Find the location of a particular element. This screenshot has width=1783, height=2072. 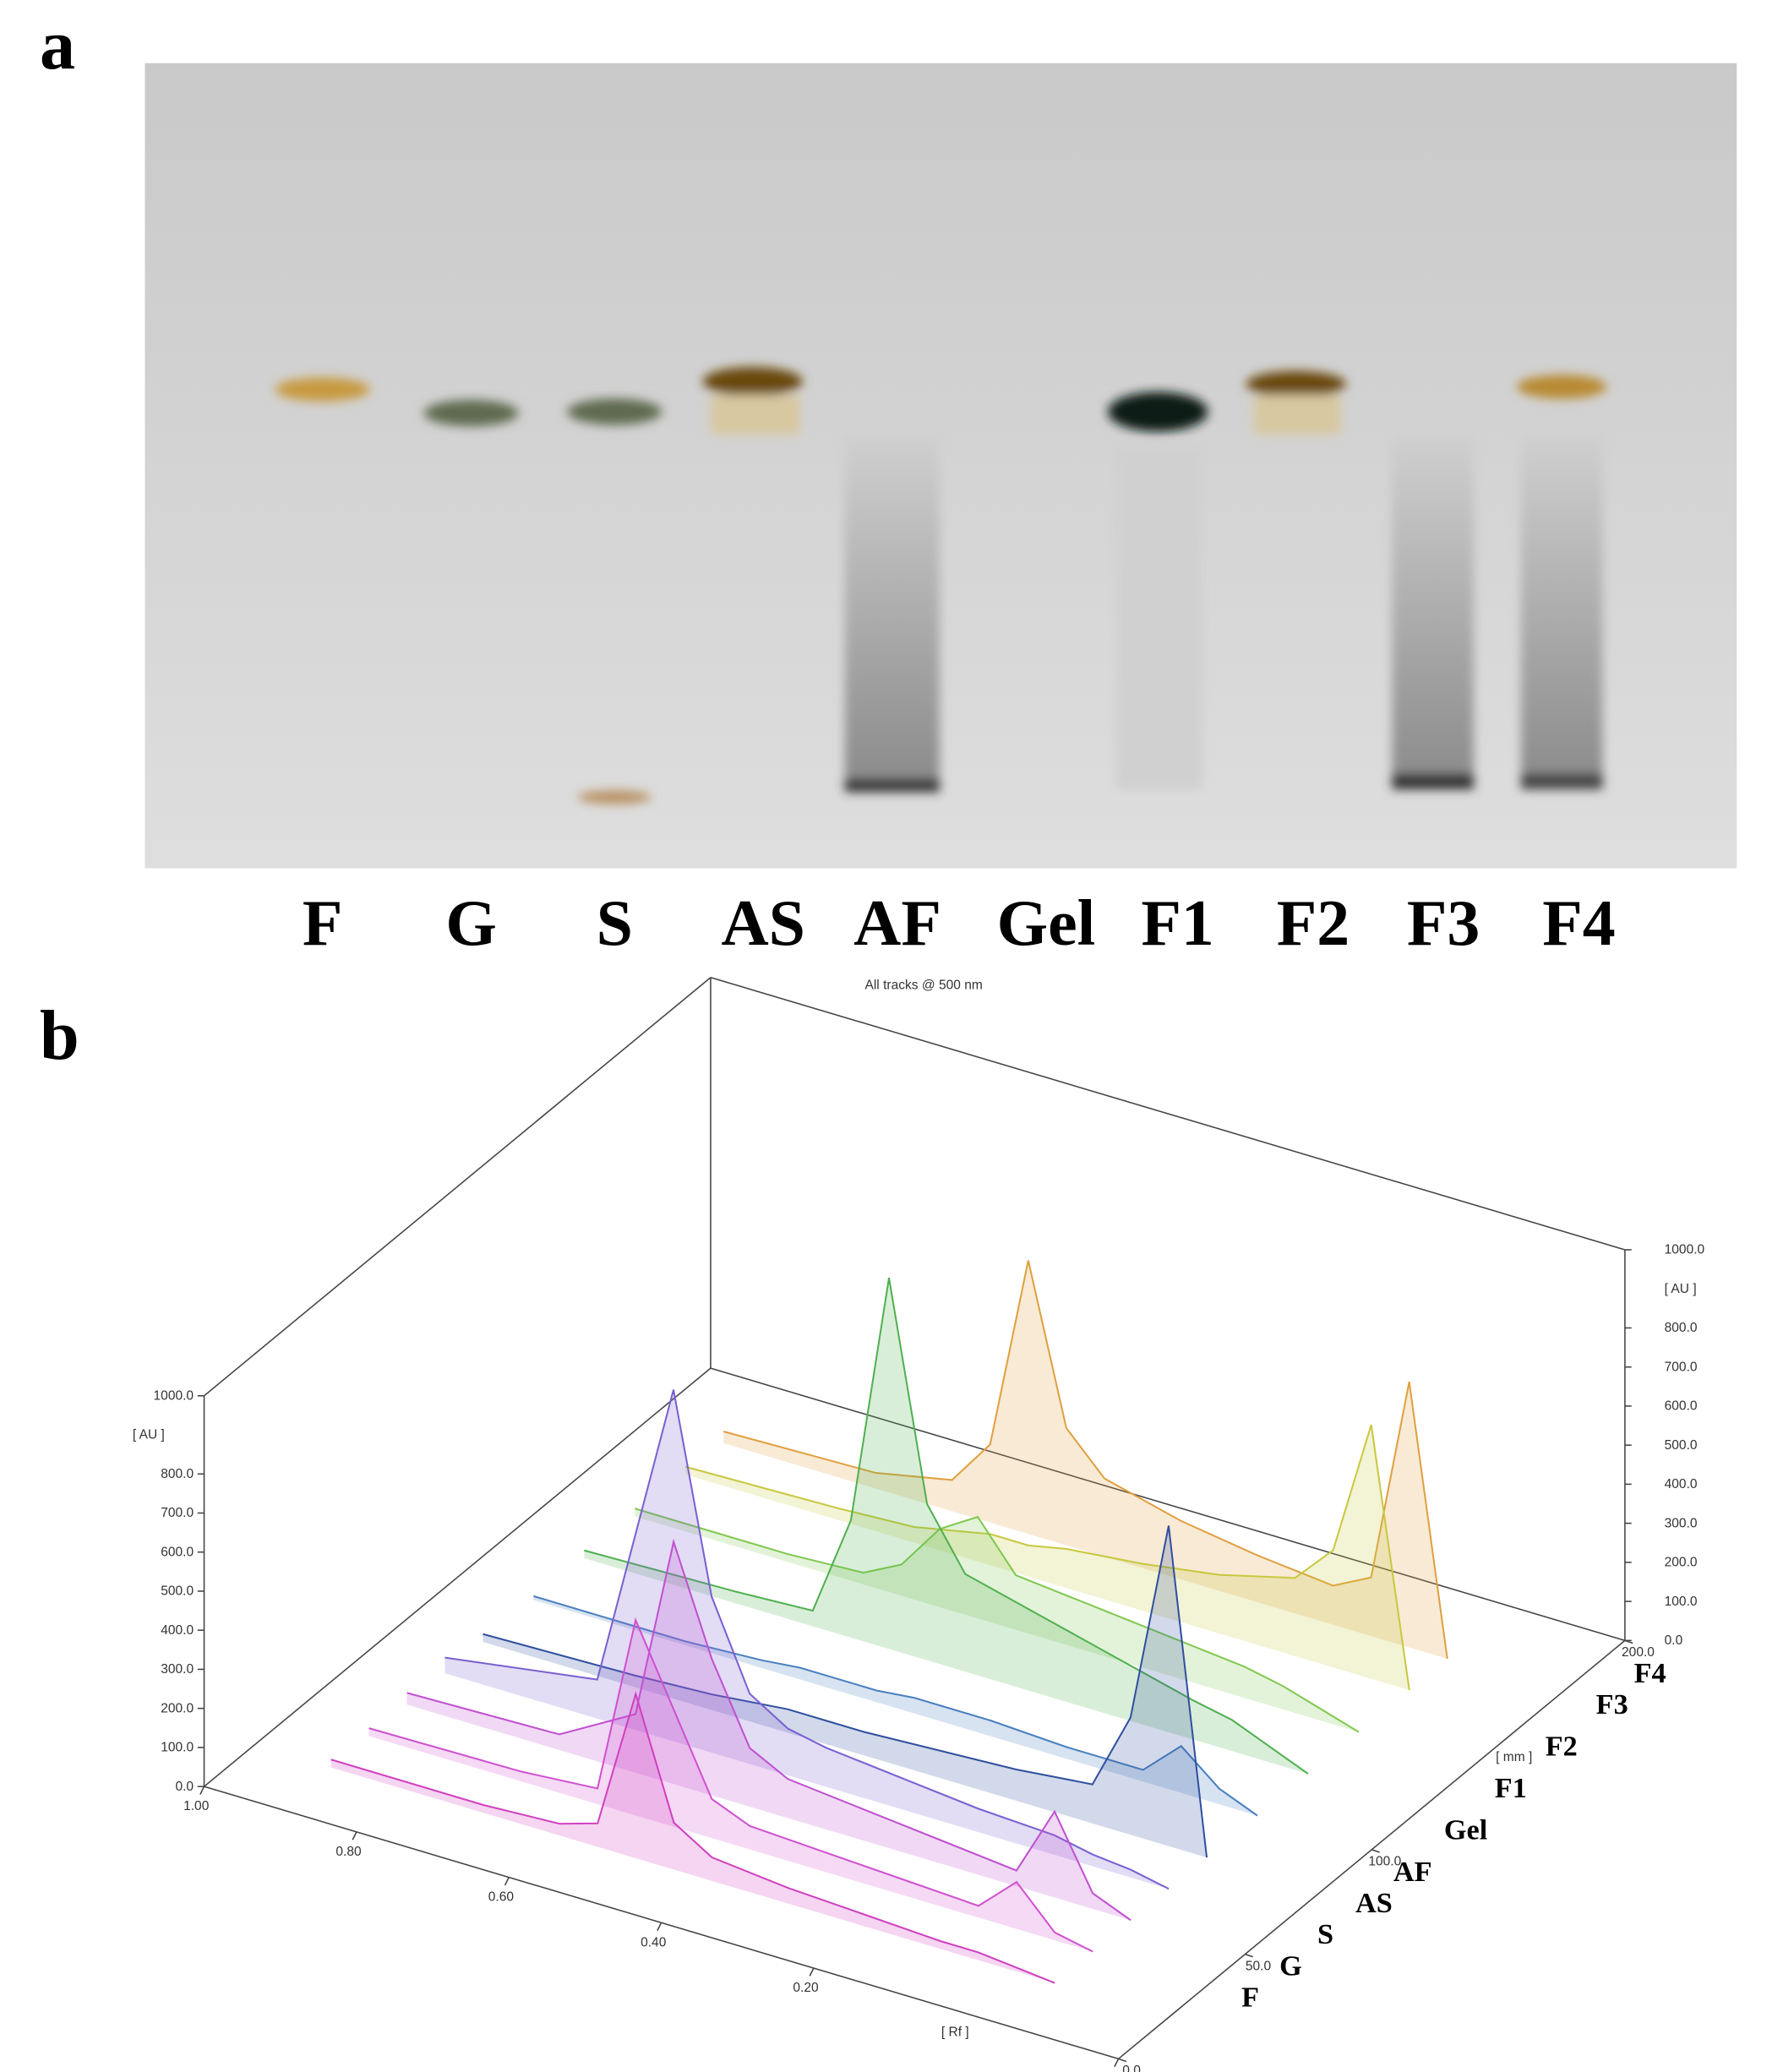

x-tick-label: 0.80 is located at coordinates (348, 1852).